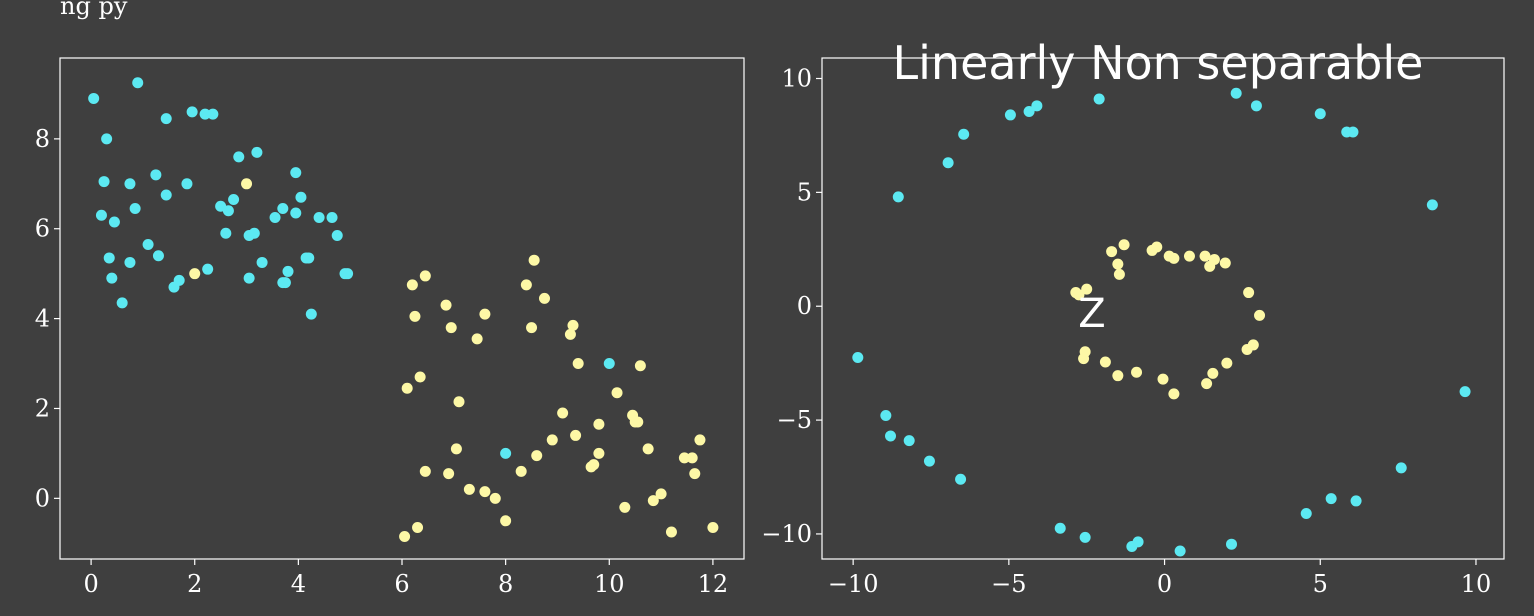 This screenshot has width=1534, height=616. What do you see at coordinates (1091, 314) in the screenshot?
I see `right-plot-annotation: Z` at bounding box center [1091, 314].